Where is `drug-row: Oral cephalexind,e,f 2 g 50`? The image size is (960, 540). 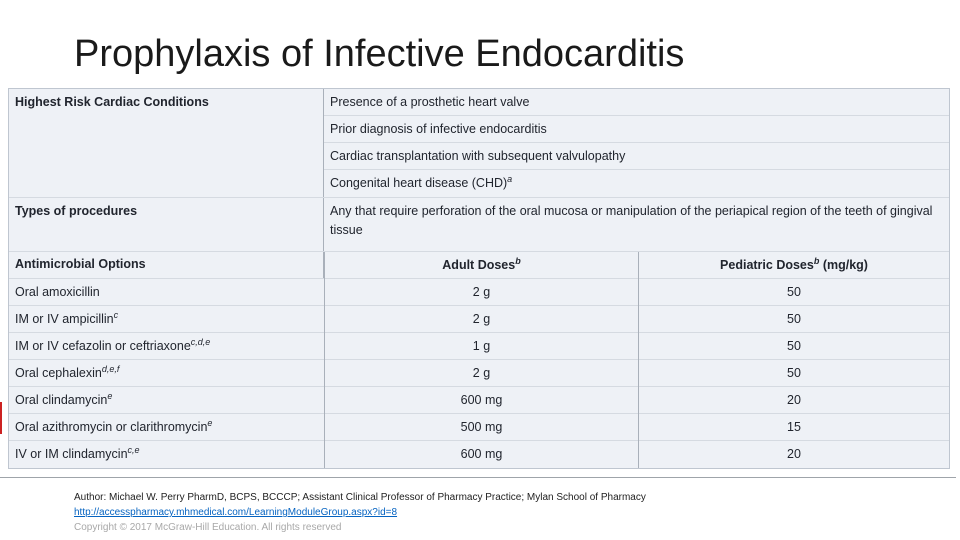 drug-row: Oral cephalexind,e,f 2 g 50 is located at coordinates (479, 373).